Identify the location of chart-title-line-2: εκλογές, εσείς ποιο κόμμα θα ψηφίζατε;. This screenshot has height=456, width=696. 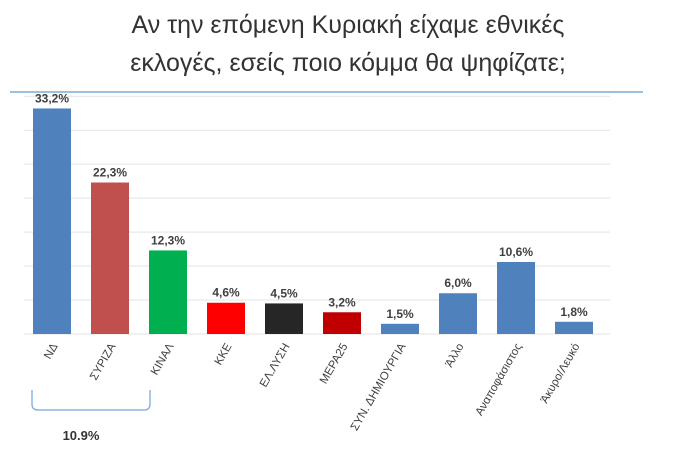
(348, 63).